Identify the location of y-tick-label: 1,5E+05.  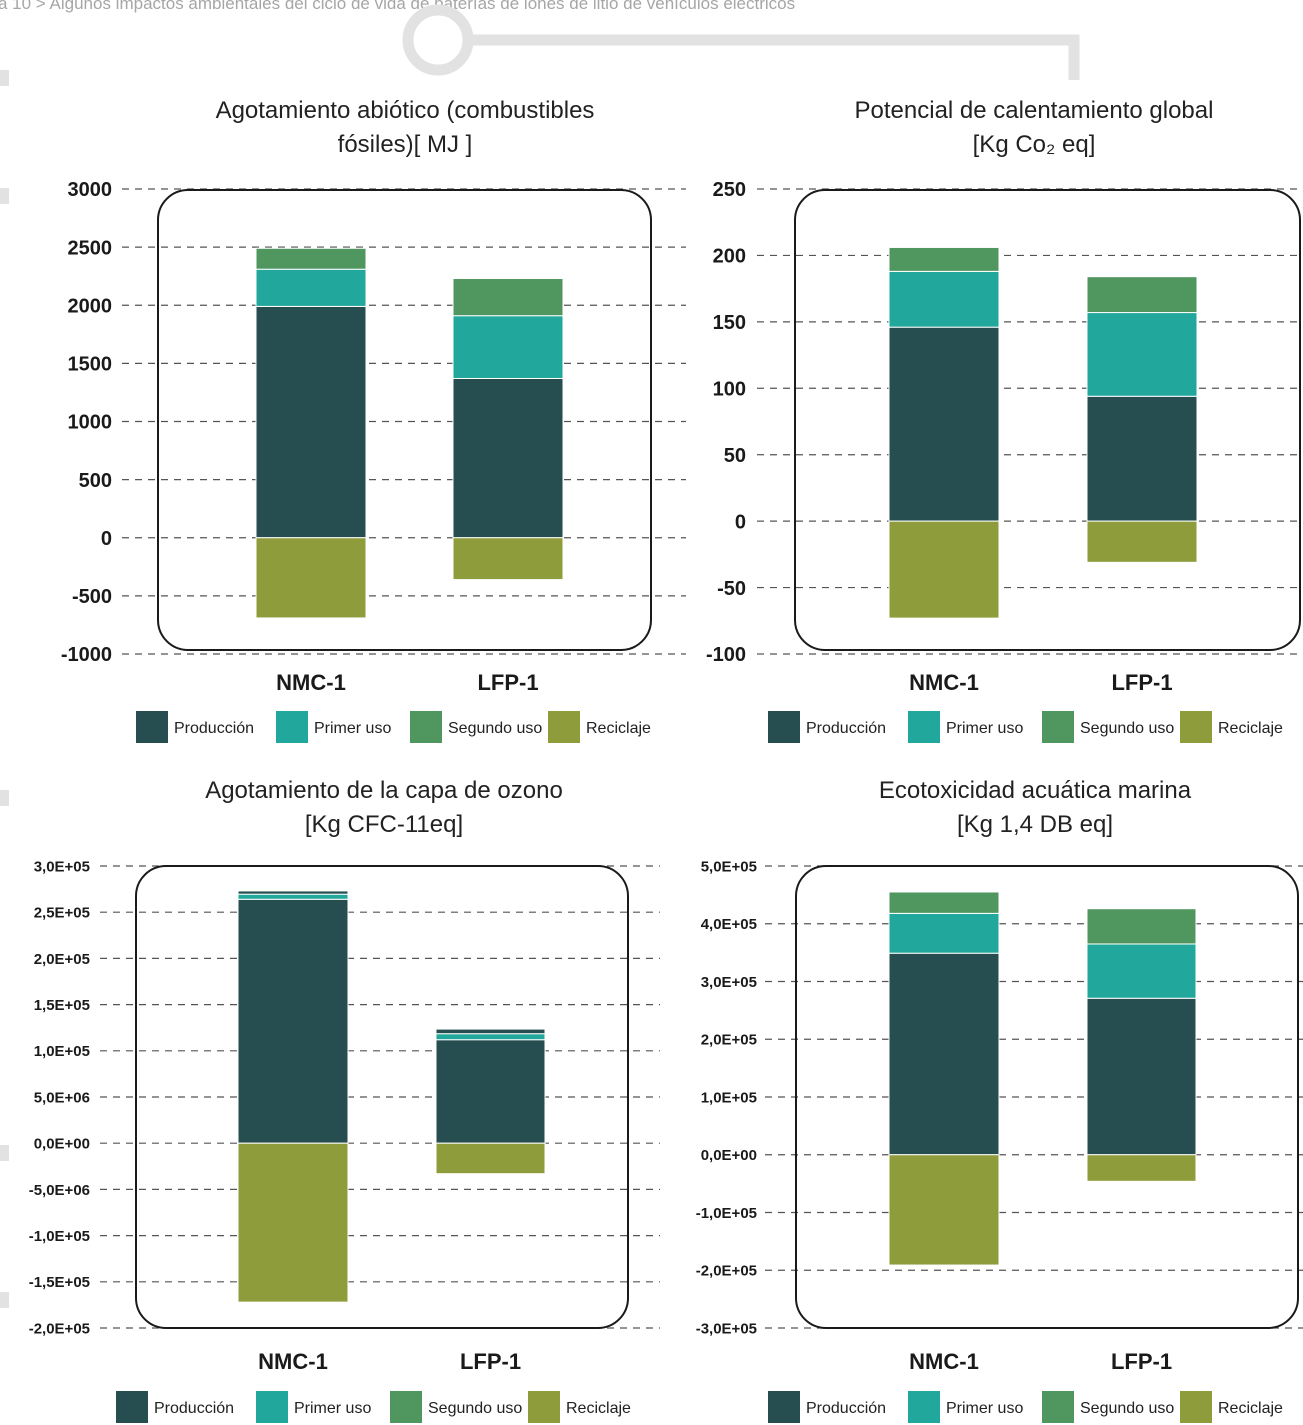
(62, 1005).